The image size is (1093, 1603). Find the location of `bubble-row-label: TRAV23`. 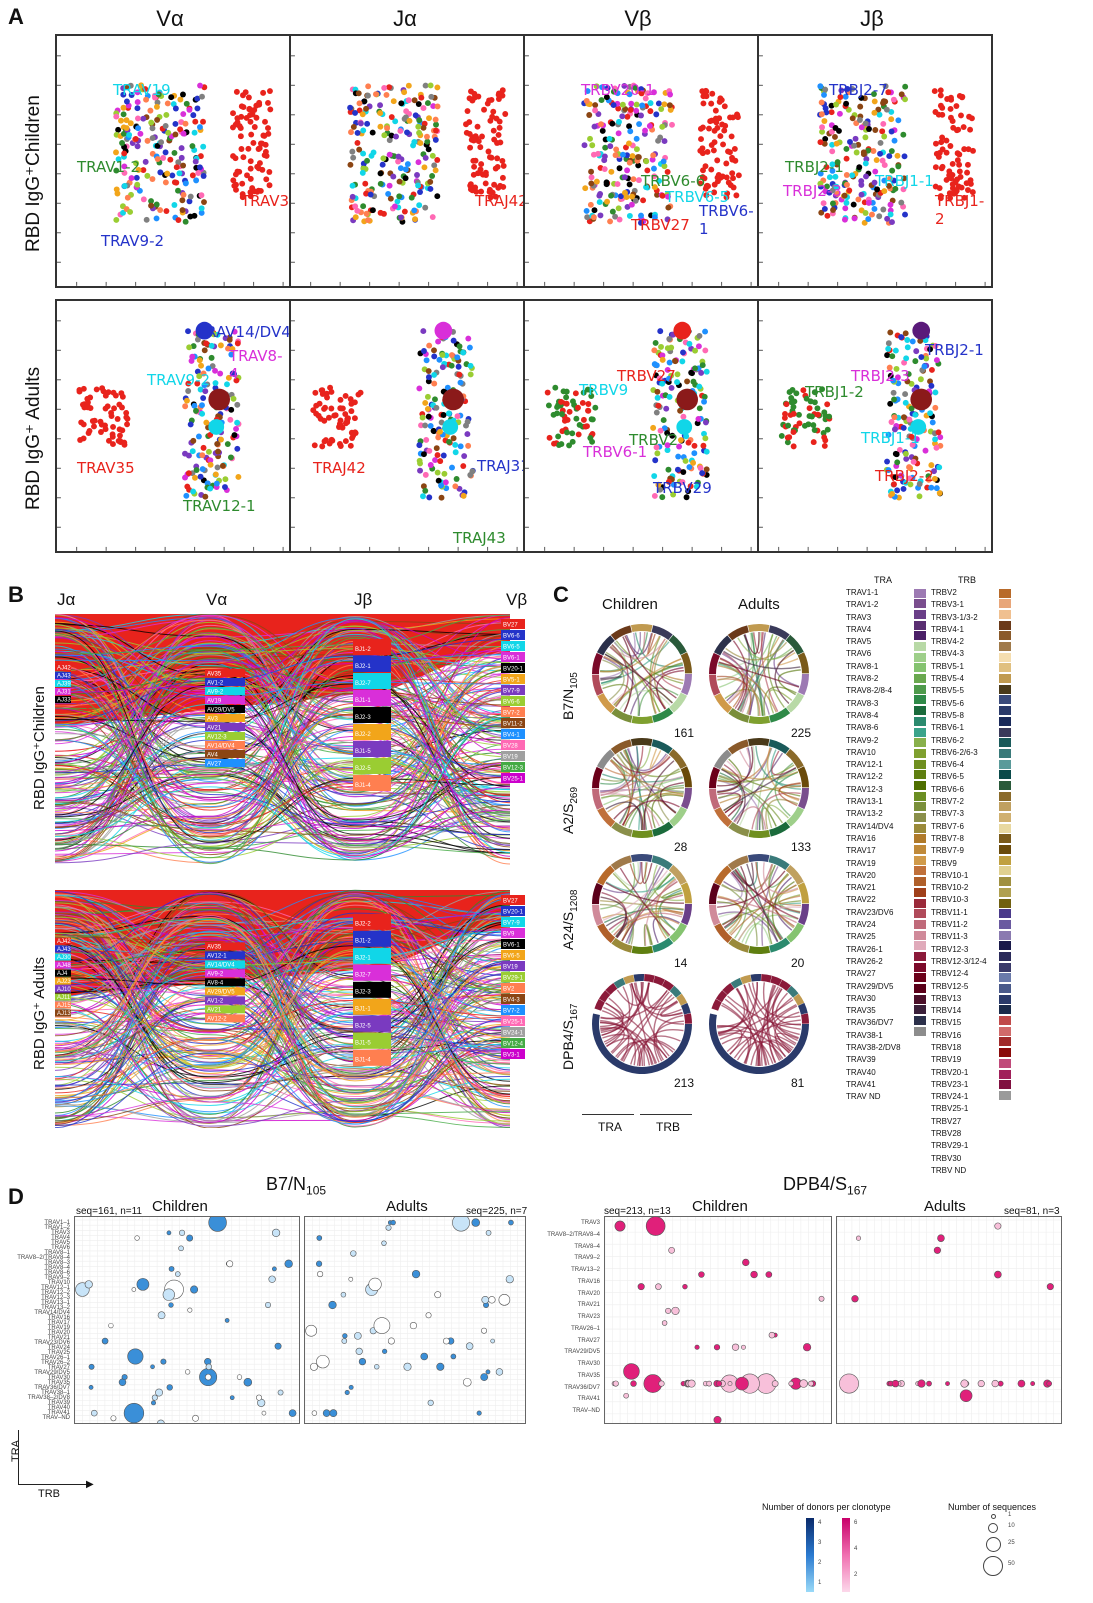

bubble-row-label: TRAV23 is located at coordinates (588, 1317).